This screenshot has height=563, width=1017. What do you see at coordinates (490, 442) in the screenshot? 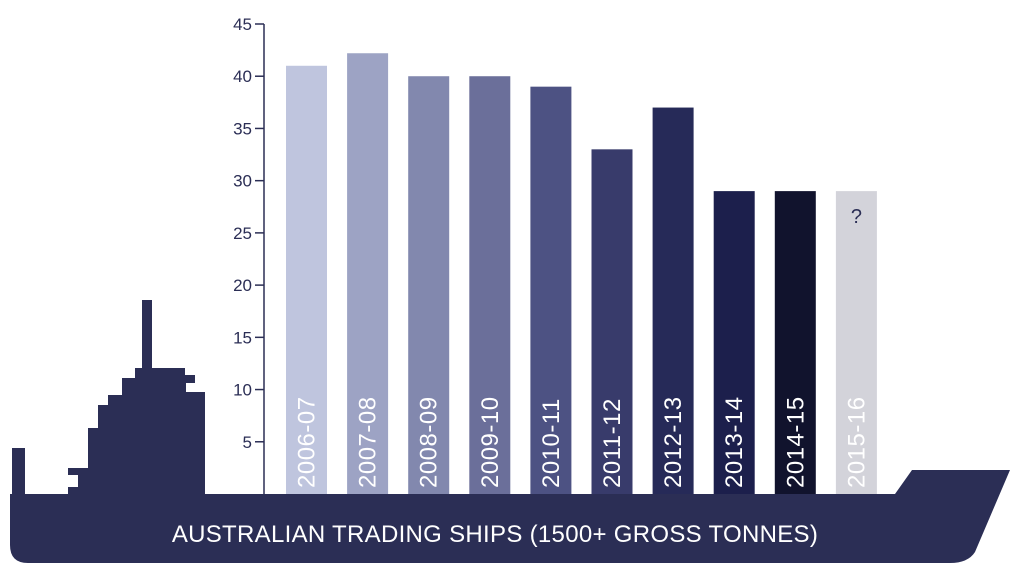
I see `bar-label: 2009-10` at bounding box center [490, 442].